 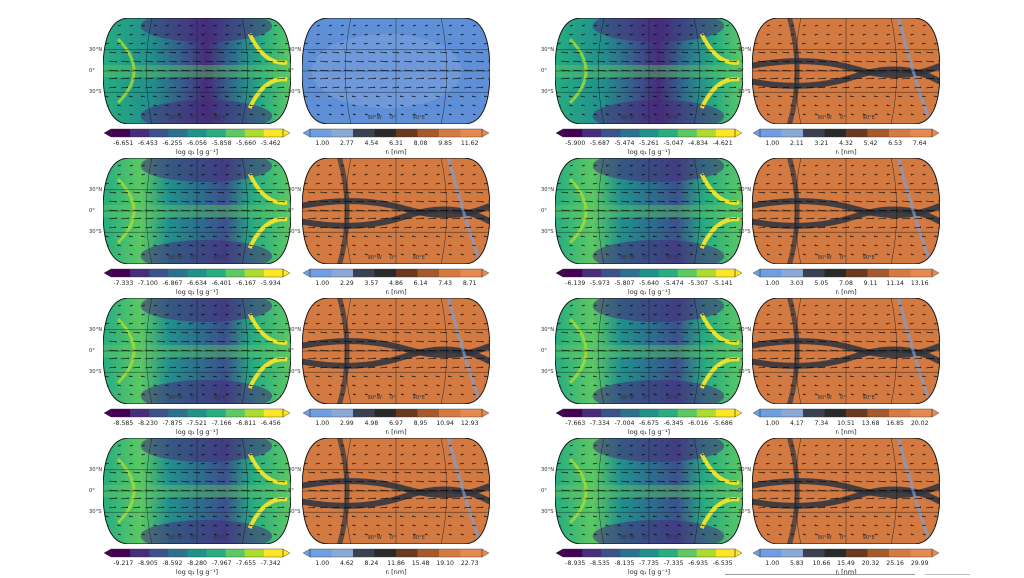 I want to click on colorbar-tick-label: -6.634, so click(x=197, y=283).